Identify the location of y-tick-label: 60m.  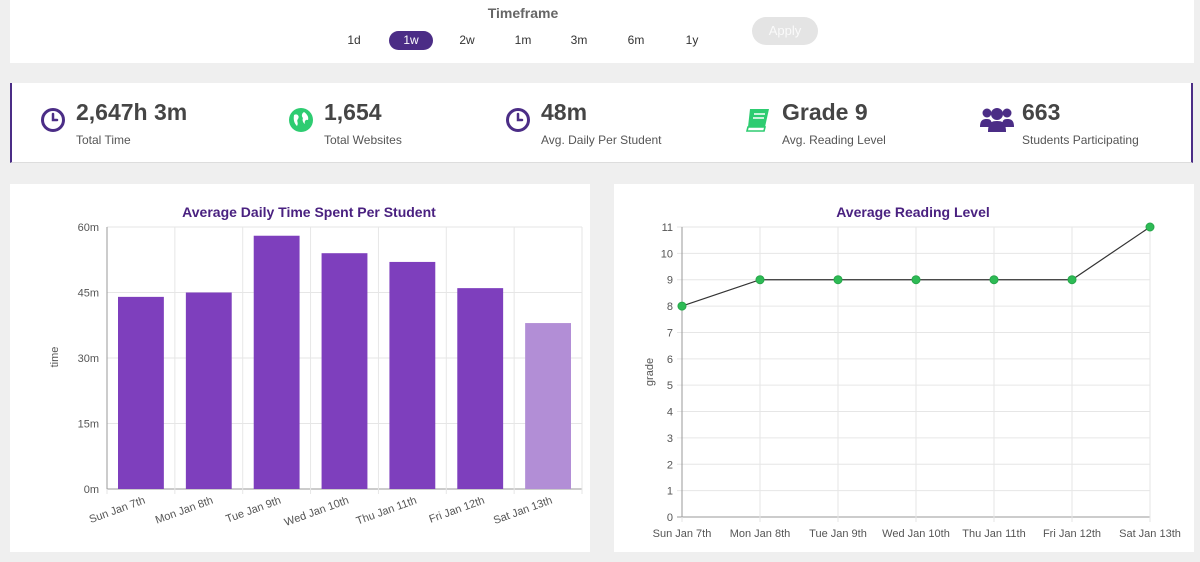
(88, 228).